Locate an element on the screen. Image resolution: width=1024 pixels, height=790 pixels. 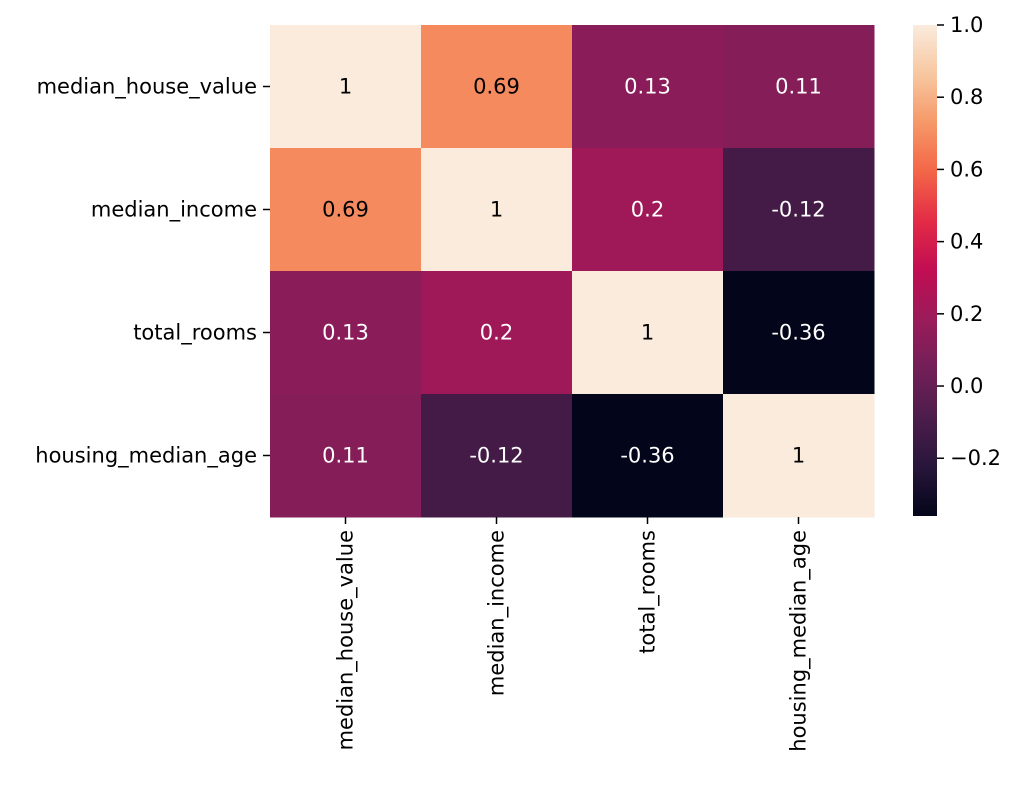
colorbar-tick-label: 0.4 is located at coordinates (966, 242).